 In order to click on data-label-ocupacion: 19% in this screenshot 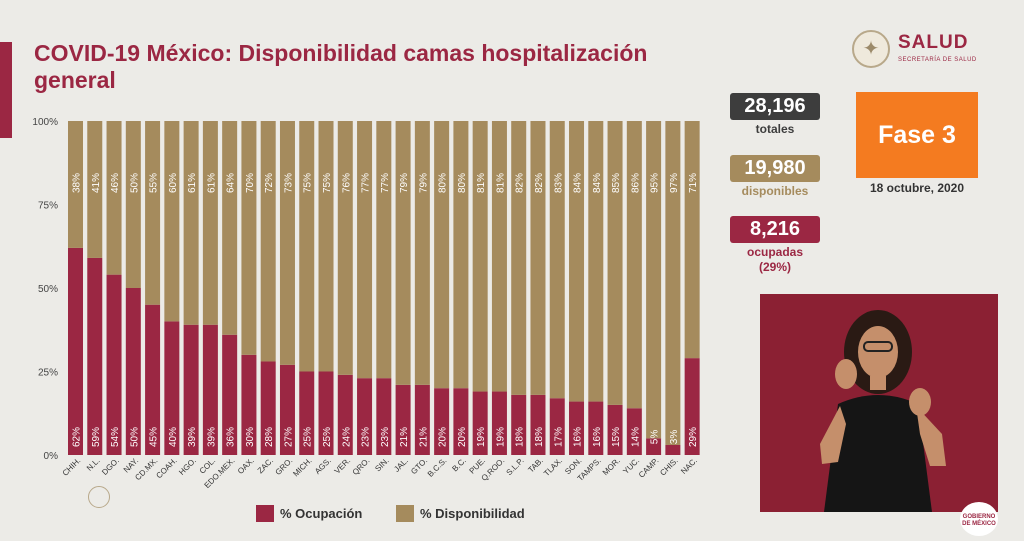, I will do `click(481, 437)`.